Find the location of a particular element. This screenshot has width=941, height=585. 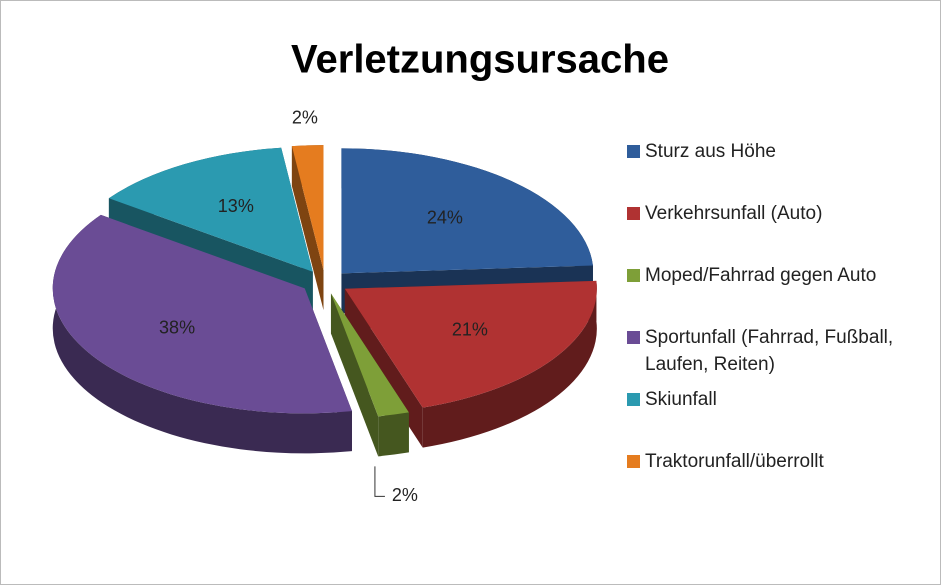

legend-item: Verkehrsunfall (Auto) is located at coordinates (779, 231).